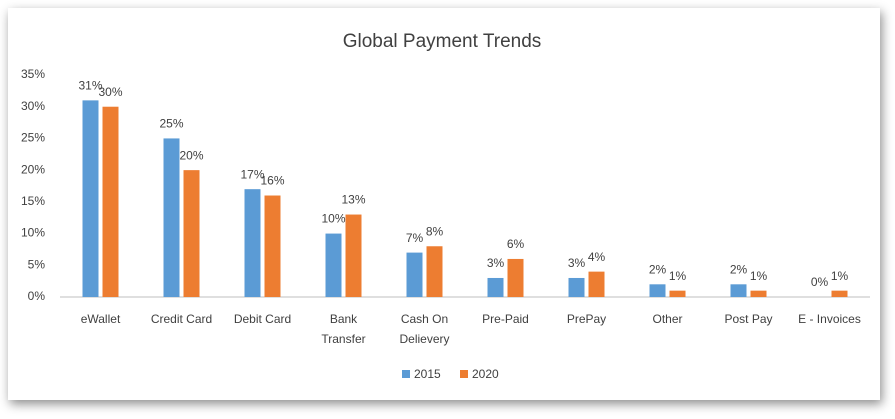 This screenshot has width=895, height=419. What do you see at coordinates (485, 374) in the screenshot?
I see `legend-label: 2020` at bounding box center [485, 374].